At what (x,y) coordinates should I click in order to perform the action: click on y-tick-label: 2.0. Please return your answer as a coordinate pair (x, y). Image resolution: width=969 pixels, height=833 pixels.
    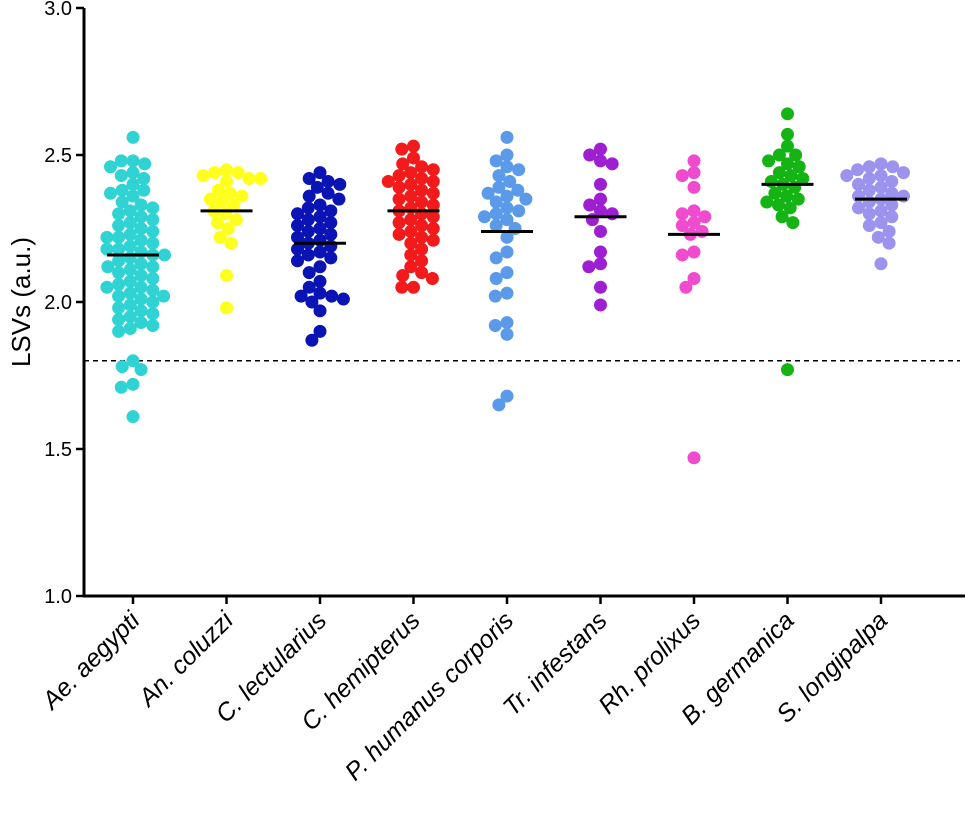
    Looking at the image, I should click on (58, 303).